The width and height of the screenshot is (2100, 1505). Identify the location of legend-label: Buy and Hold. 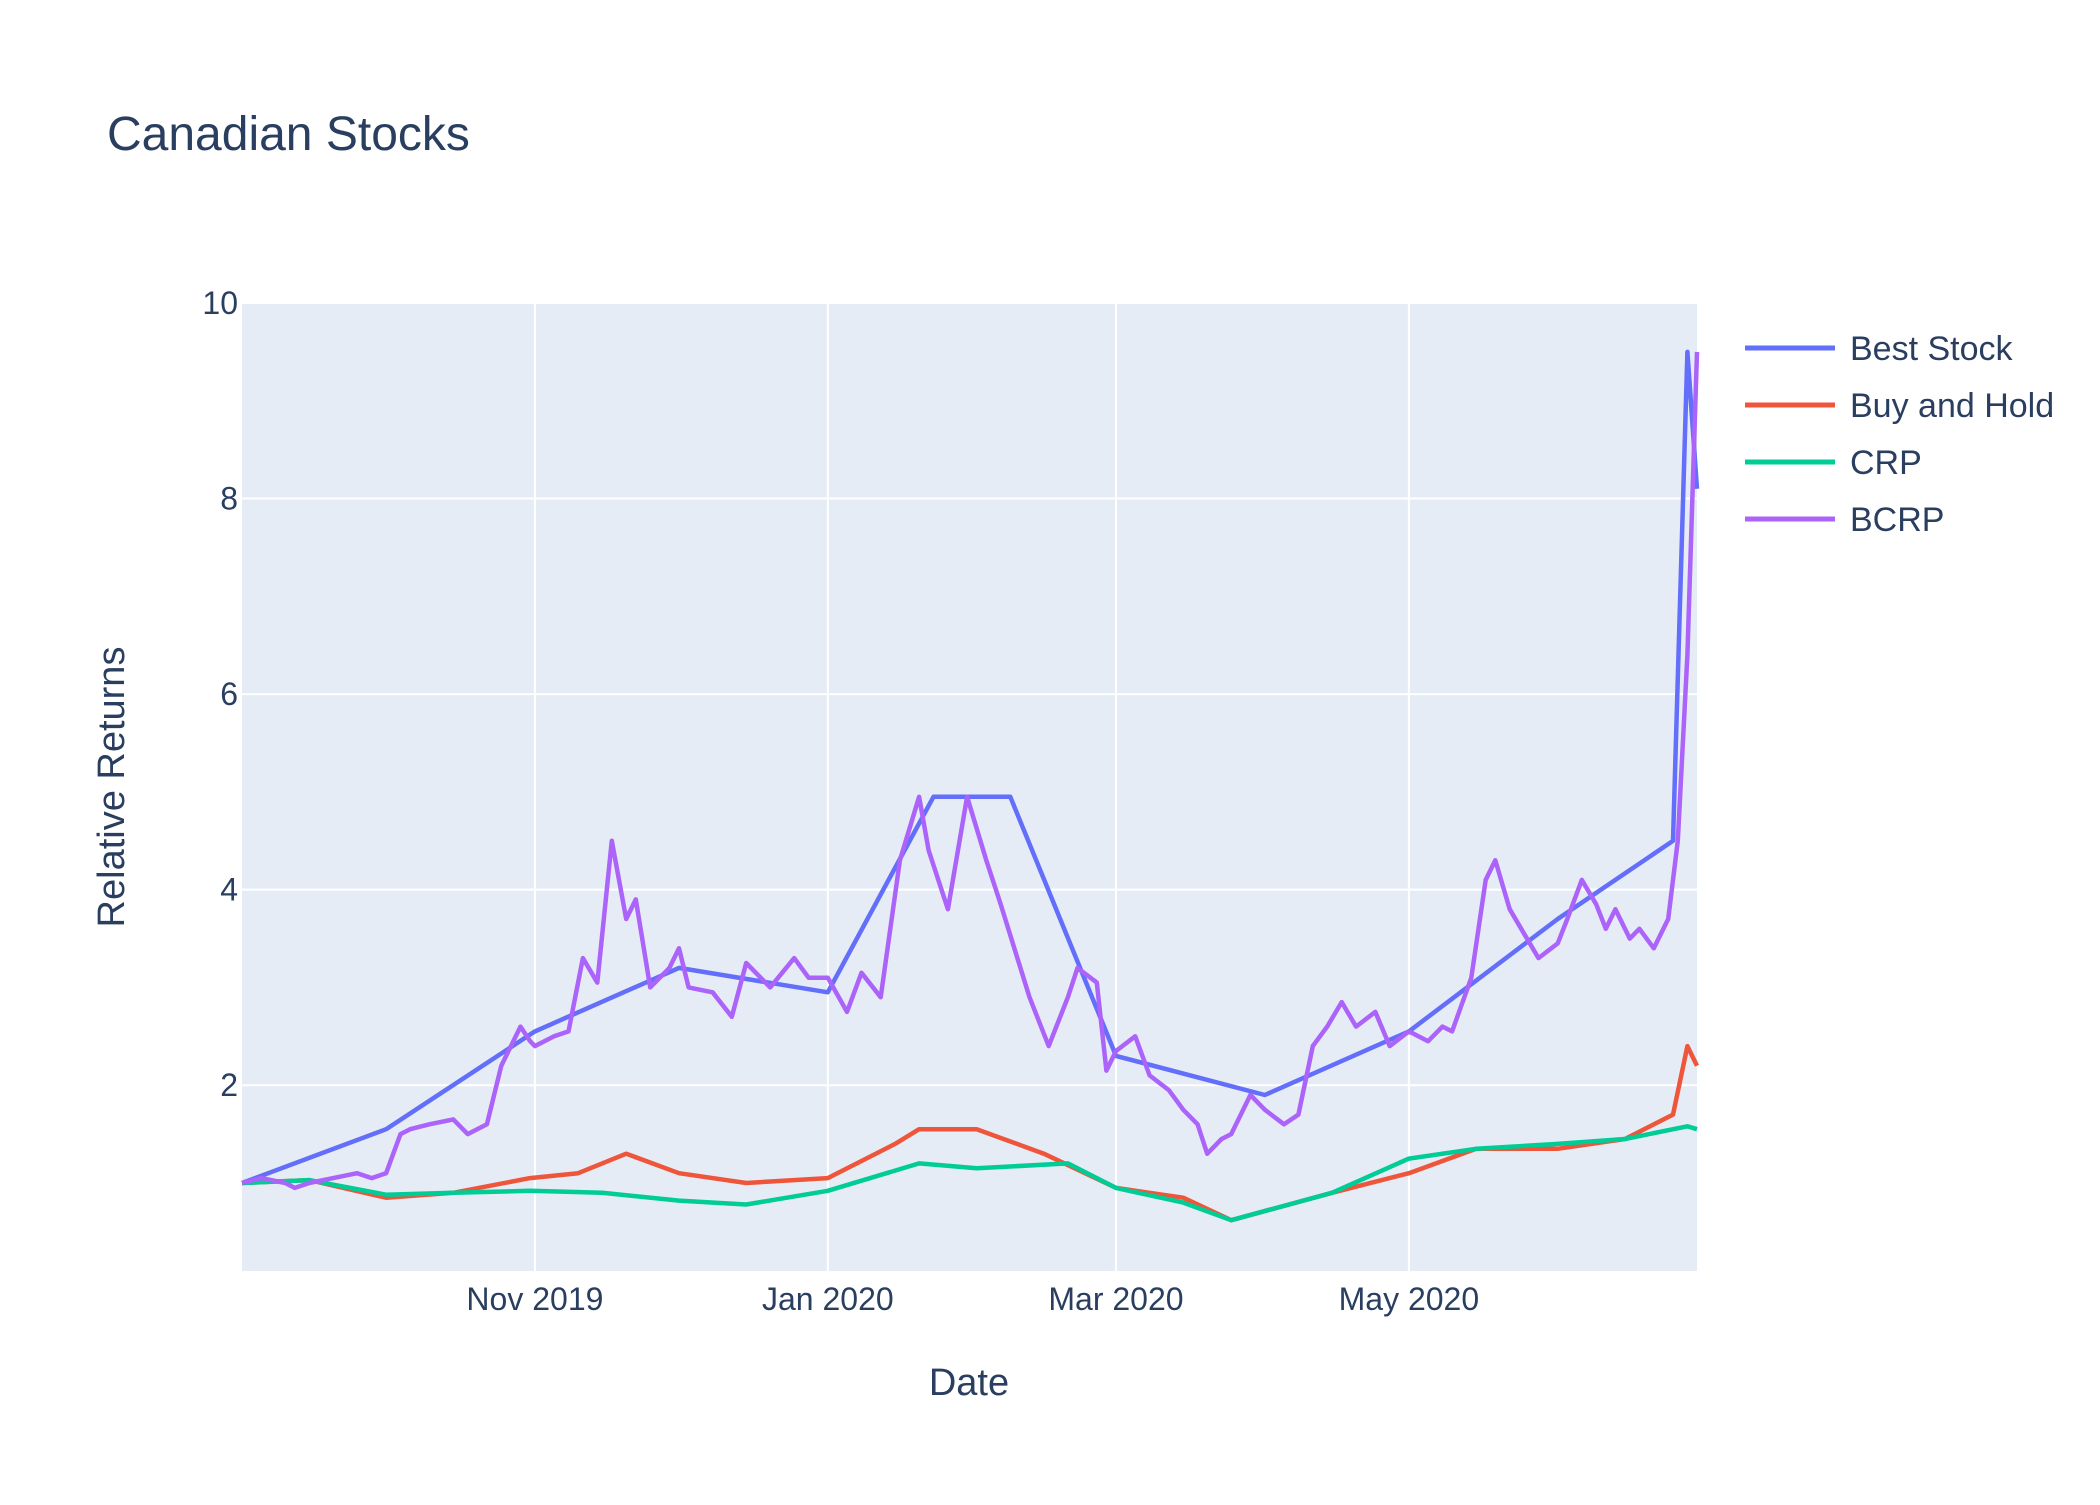
(1952, 406).